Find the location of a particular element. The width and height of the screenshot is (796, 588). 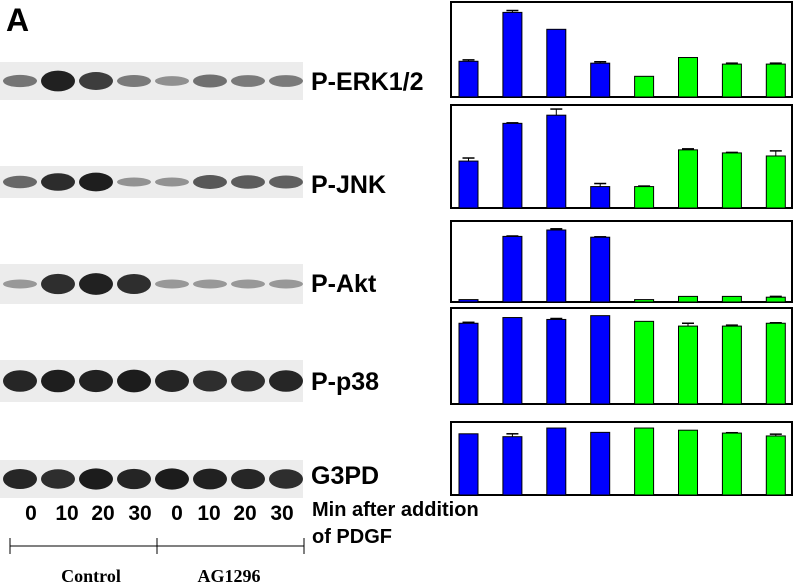

chart-p-erk is located at coordinates (621, 49).